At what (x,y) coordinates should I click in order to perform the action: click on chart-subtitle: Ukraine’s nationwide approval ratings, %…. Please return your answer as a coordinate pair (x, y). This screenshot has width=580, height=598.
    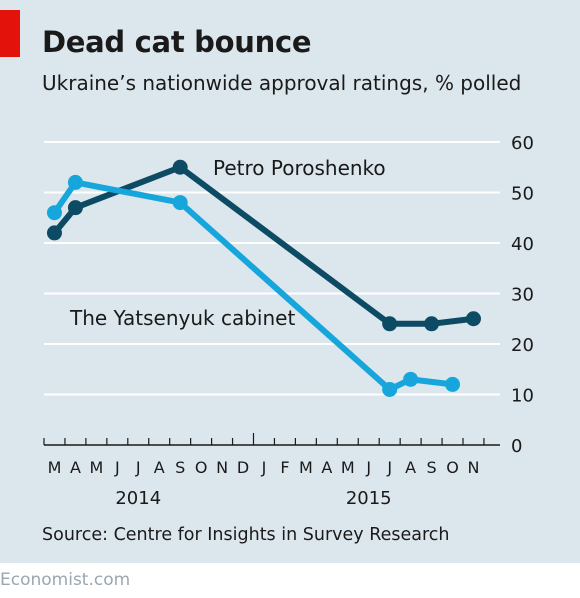
    Looking at the image, I should click on (282, 83).